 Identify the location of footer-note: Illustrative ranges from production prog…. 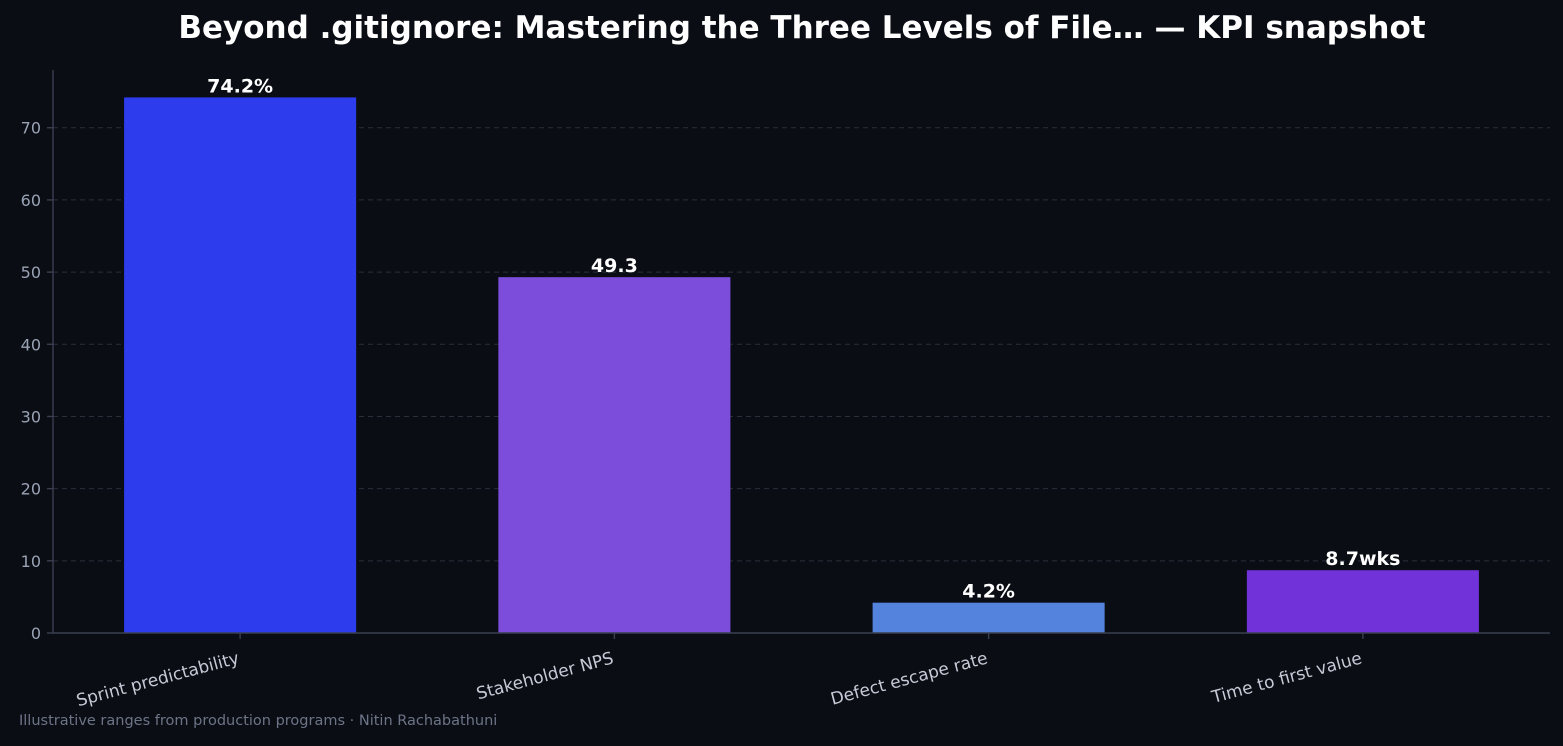
(258, 721).